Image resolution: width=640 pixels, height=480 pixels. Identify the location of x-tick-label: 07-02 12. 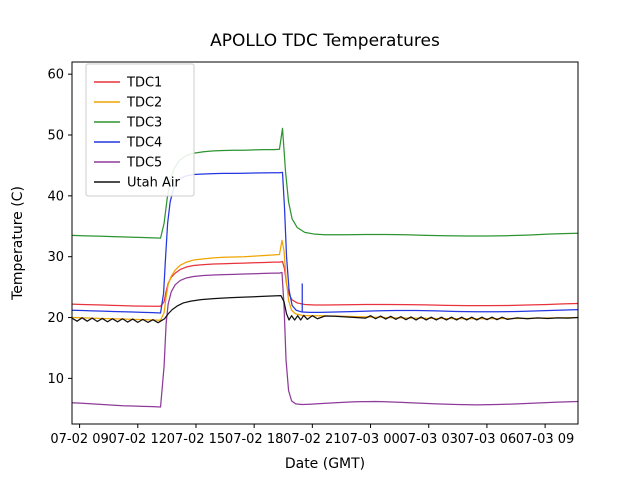
(138, 439).